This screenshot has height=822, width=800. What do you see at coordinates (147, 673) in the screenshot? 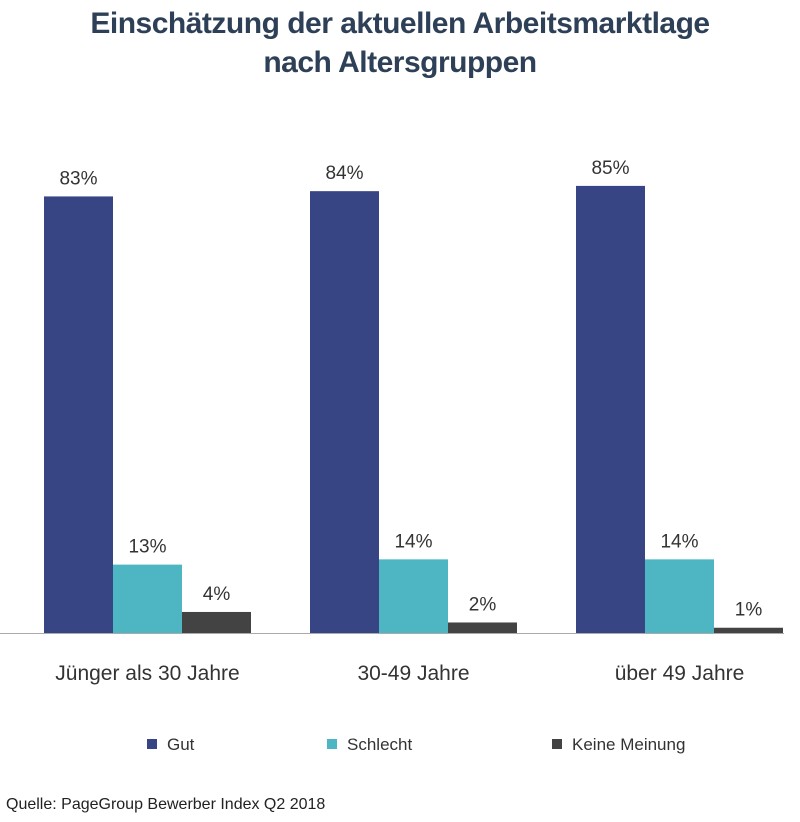
I see `category-label-1: Jünger als 30 Jahre` at bounding box center [147, 673].